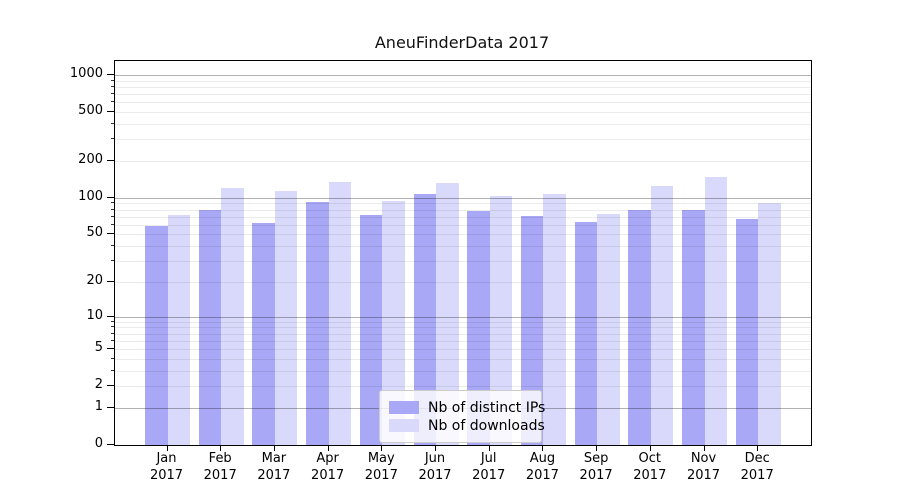 This screenshot has height=500, width=900. Describe the element at coordinates (447, 314) in the screenshot. I see `bar-downloads-jun` at that location.